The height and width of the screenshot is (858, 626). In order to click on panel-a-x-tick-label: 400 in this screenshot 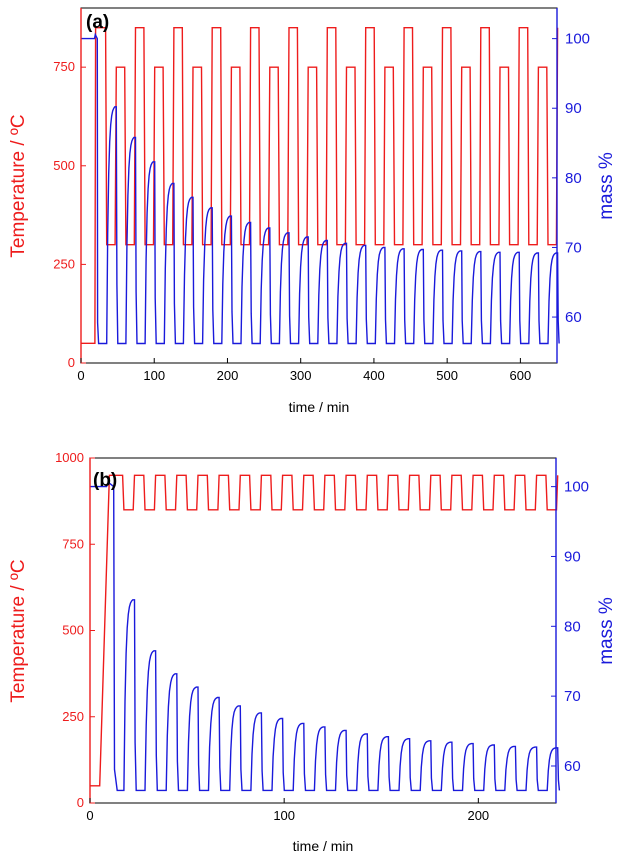, I will do `click(374, 375)`.